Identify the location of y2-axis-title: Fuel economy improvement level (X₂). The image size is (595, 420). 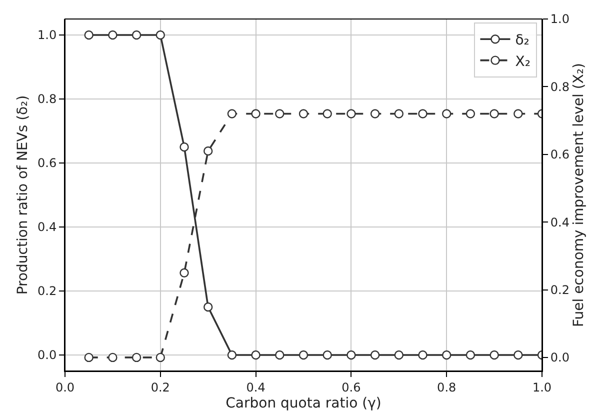
(578, 195).